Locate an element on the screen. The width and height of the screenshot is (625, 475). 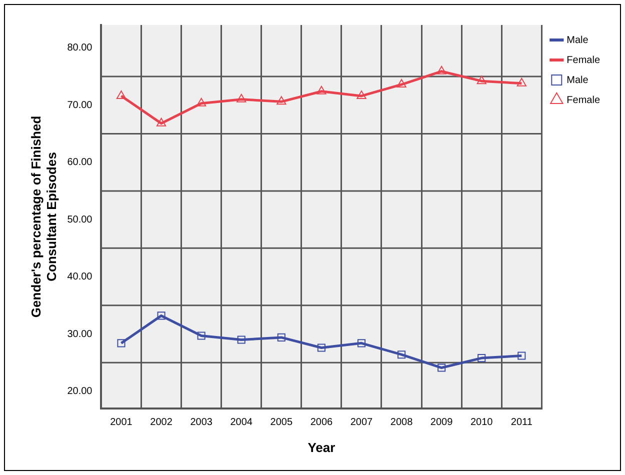
x-axis-title: Year is located at coordinates (322, 447).